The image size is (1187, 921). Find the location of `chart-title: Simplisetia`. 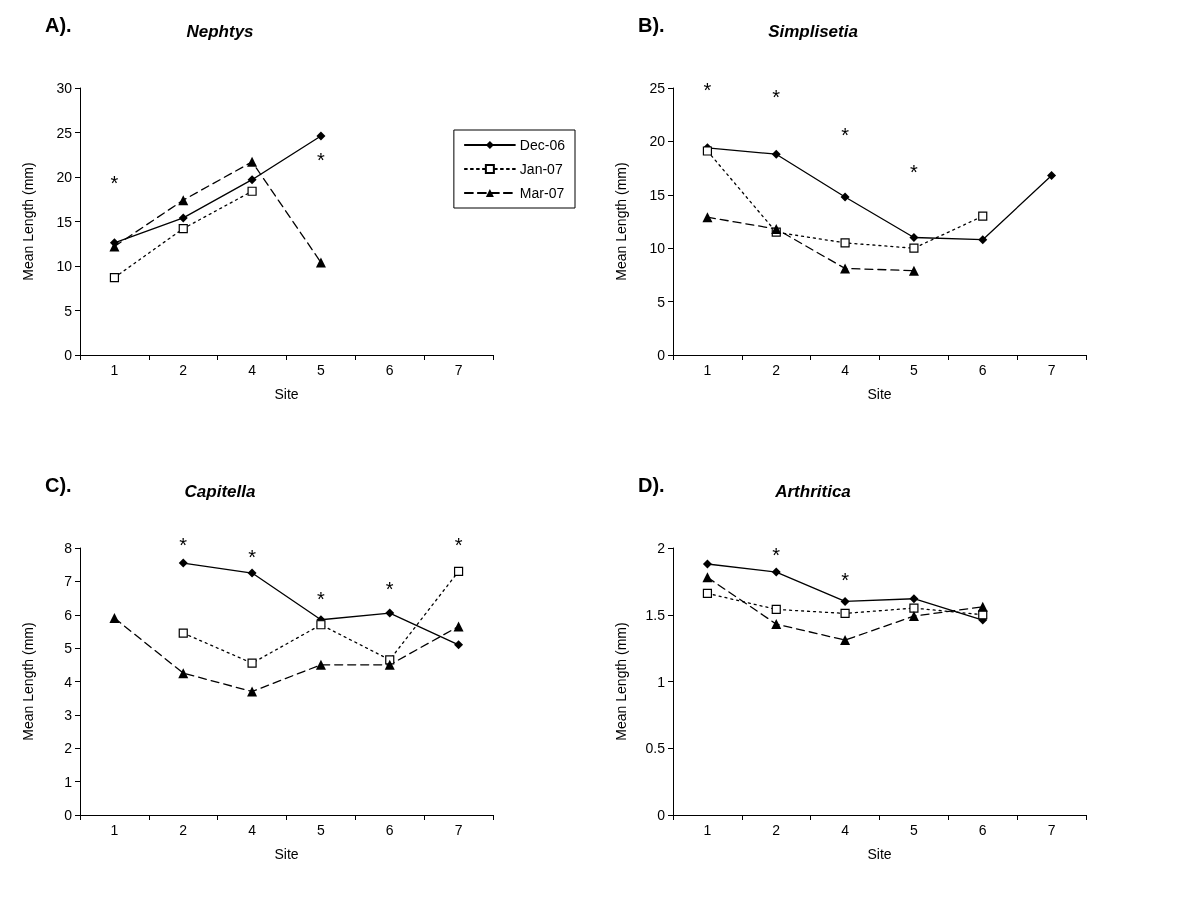

chart-title: Simplisetia is located at coordinates (813, 31).